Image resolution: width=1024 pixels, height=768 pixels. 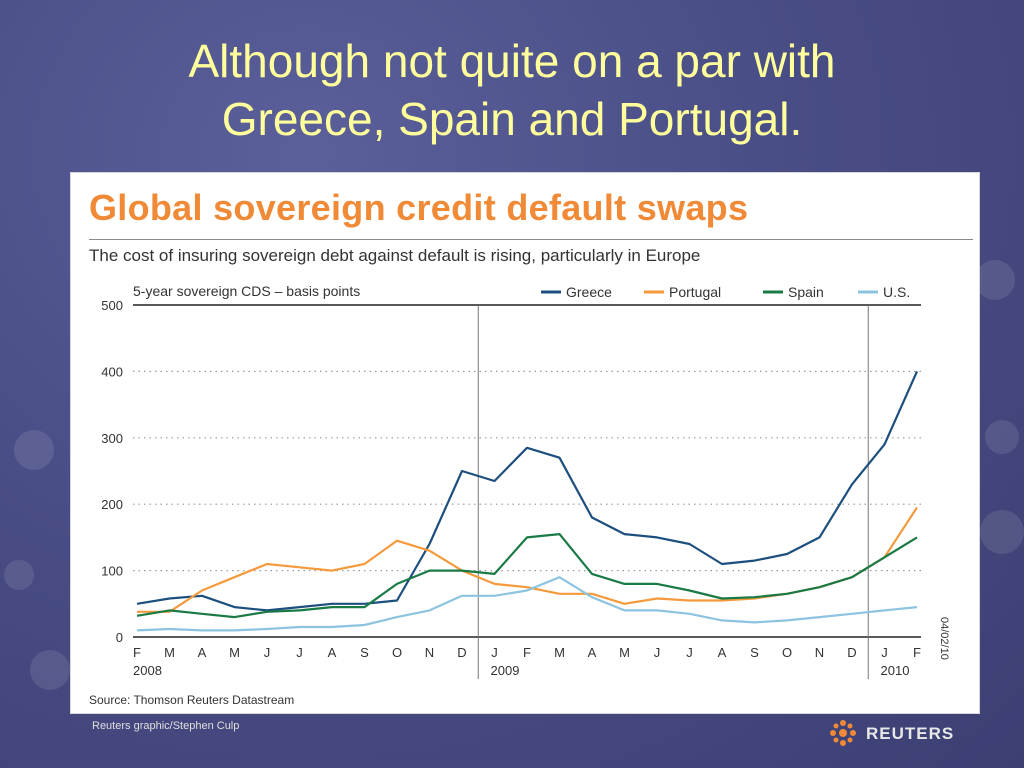 What do you see at coordinates (910, 734) in the screenshot?
I see `reuters-wordmark: REUTERS` at bounding box center [910, 734].